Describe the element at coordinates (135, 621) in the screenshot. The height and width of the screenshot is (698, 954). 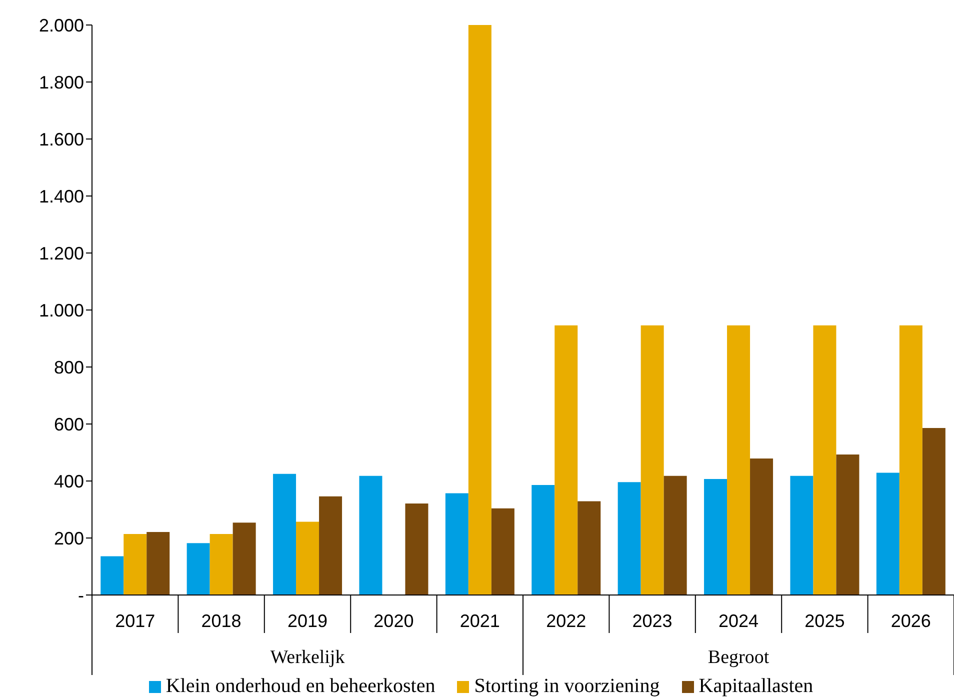
I see `x-tick-label: 2017` at that location.